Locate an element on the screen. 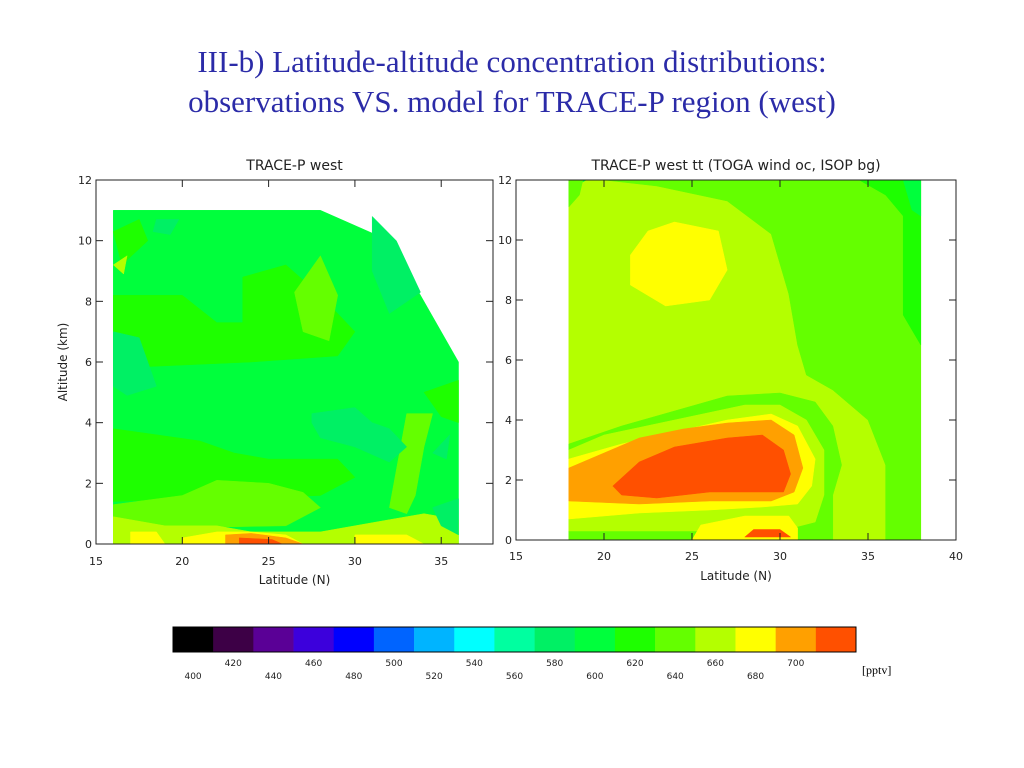 The width and height of the screenshot is (1024, 768). colorbar-label-upper: 580 is located at coordinates (554, 664).